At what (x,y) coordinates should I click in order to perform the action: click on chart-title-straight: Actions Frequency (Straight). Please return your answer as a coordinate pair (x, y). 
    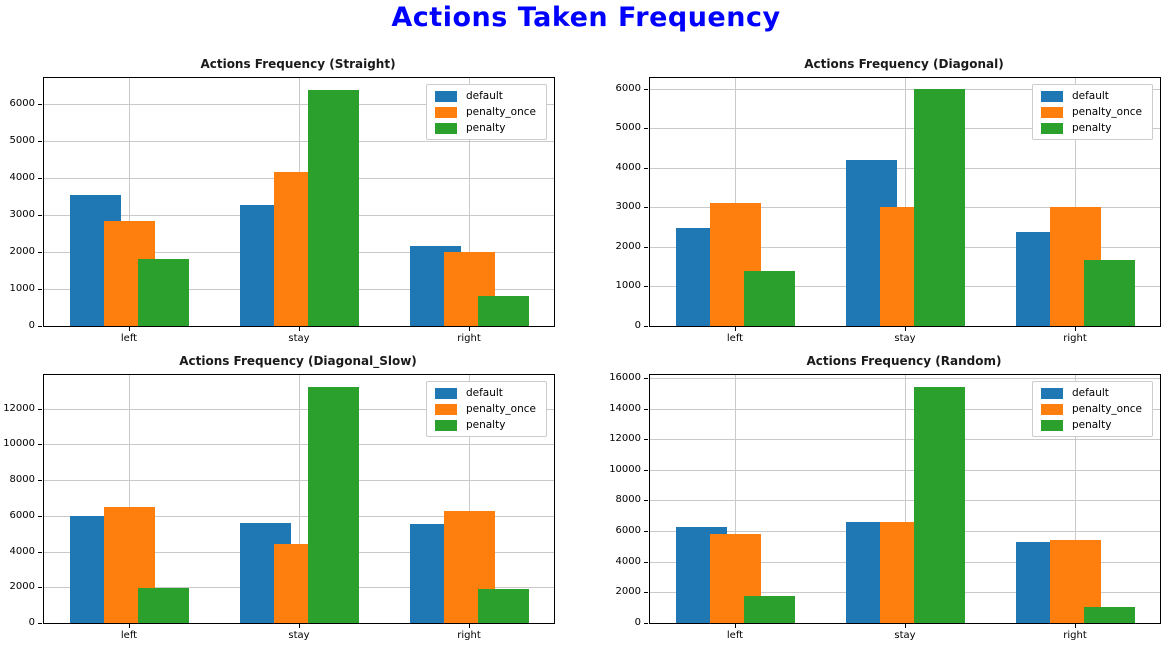
    Looking at the image, I should click on (298, 64).